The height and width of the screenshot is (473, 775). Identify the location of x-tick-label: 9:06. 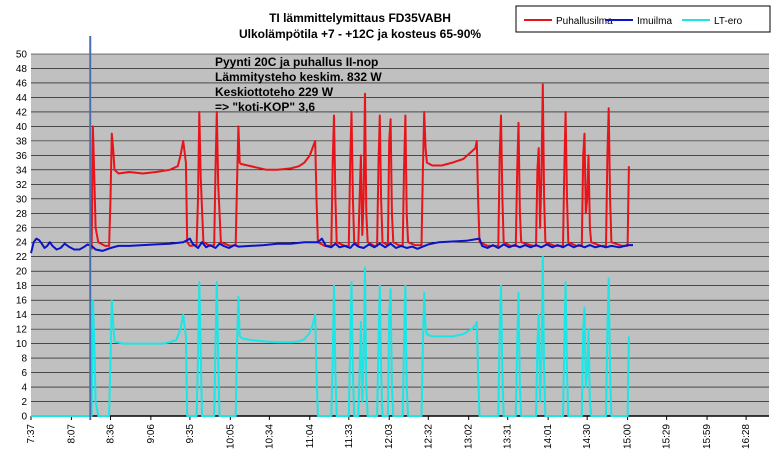
(151, 434).